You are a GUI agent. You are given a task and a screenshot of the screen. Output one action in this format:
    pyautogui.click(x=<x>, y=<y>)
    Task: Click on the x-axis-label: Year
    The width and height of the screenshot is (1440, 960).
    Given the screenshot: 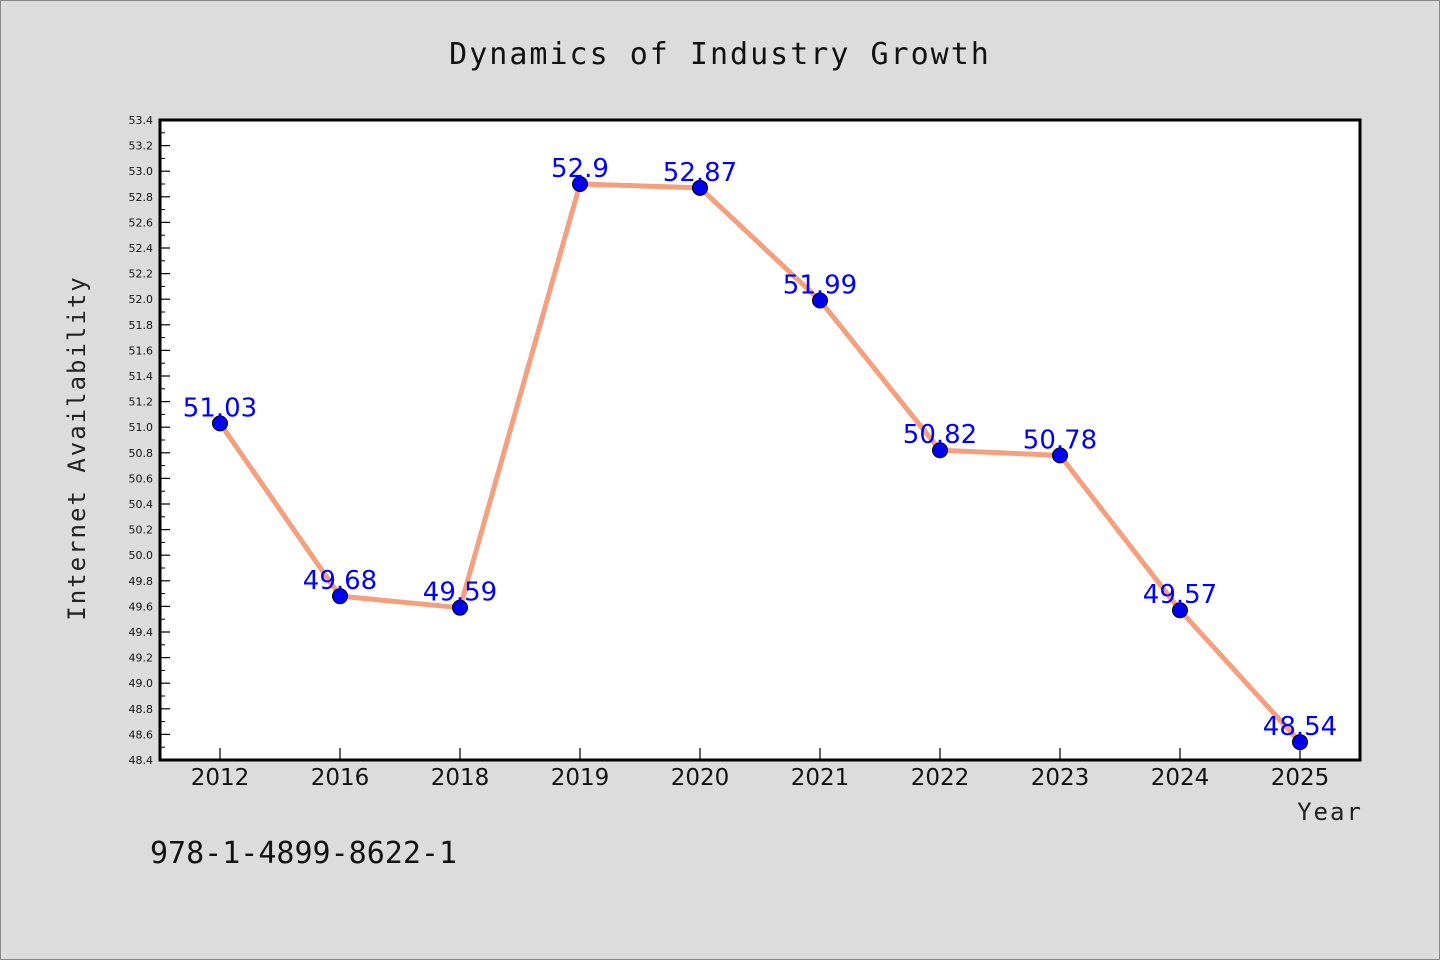 What is the action you would take?
    pyautogui.click(x=1330, y=812)
    